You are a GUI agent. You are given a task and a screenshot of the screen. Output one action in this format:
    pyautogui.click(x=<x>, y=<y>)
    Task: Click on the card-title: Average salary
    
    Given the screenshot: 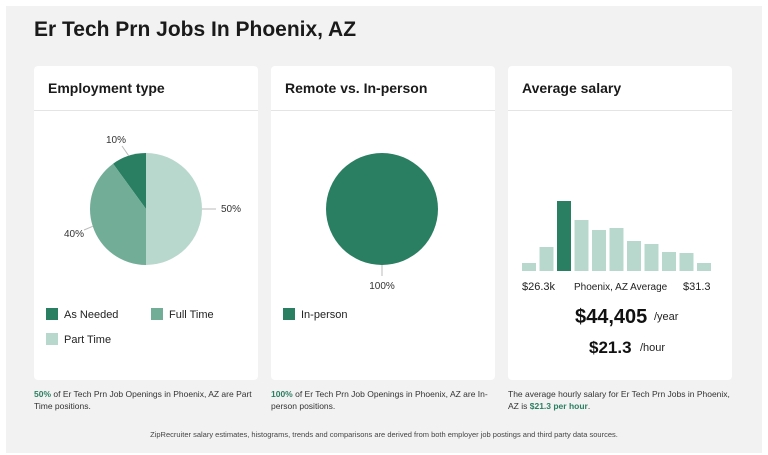 What is the action you would take?
    pyautogui.click(x=572, y=88)
    